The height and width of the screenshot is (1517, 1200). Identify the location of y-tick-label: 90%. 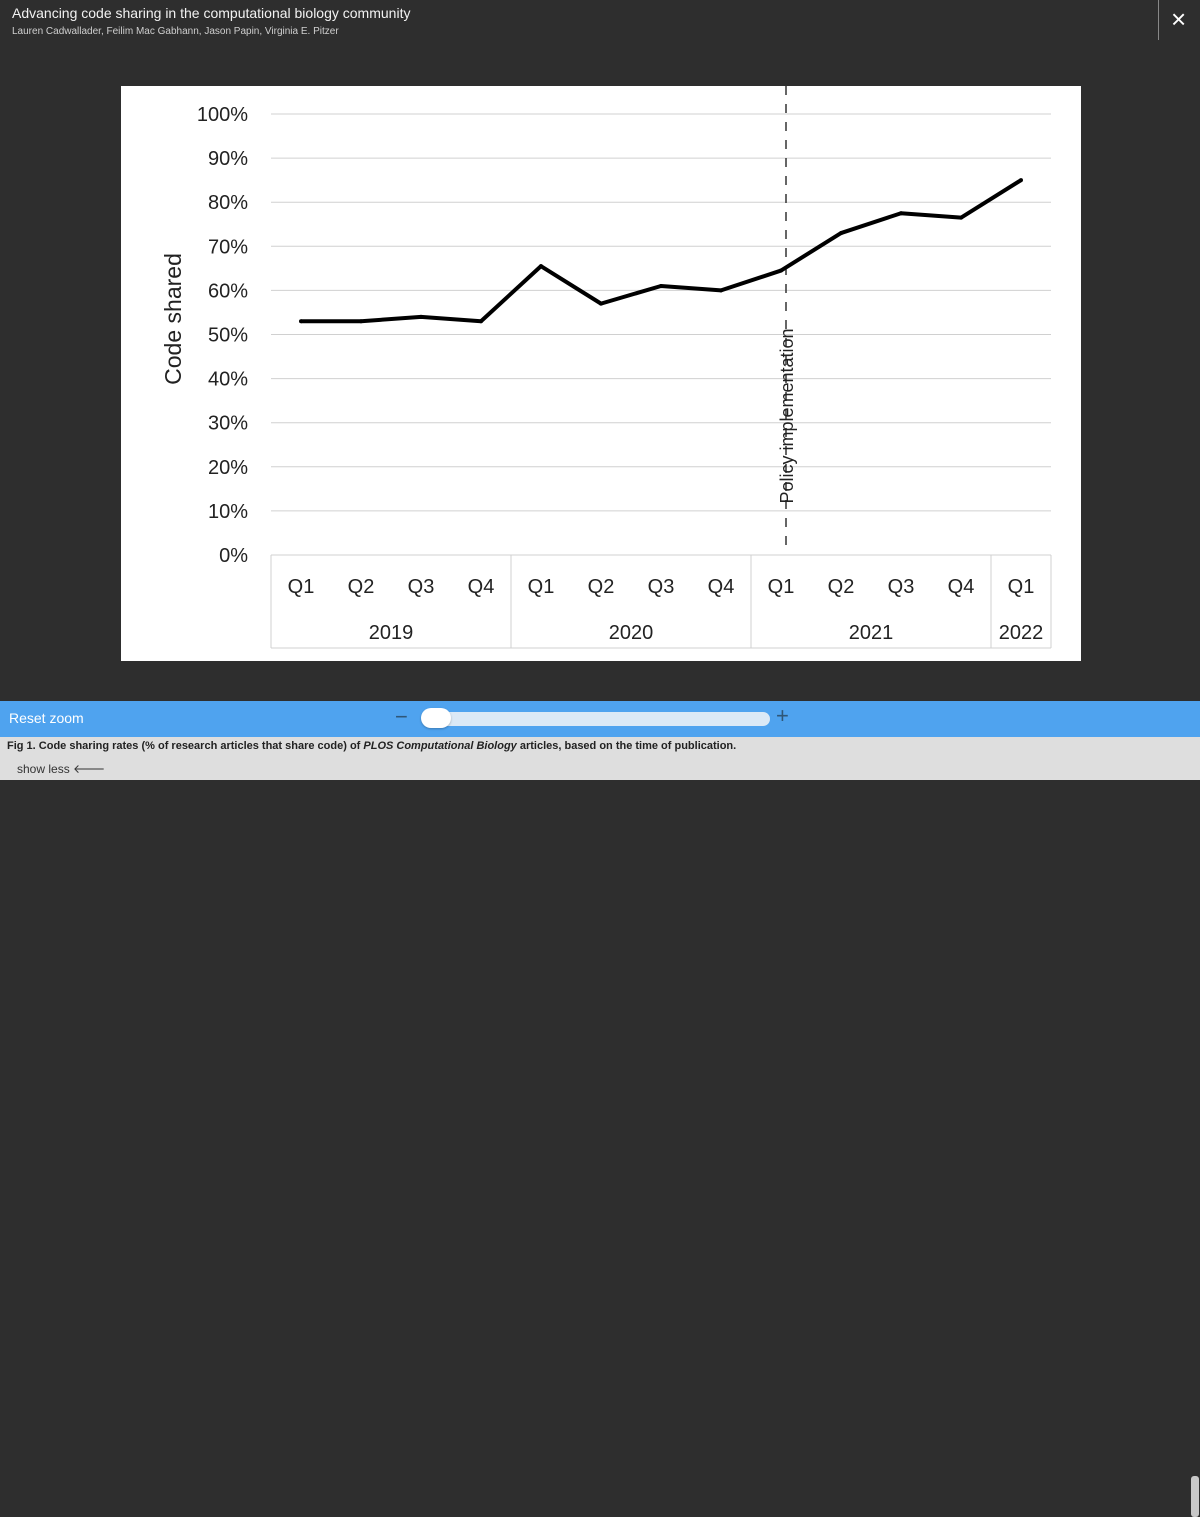
(228, 159).